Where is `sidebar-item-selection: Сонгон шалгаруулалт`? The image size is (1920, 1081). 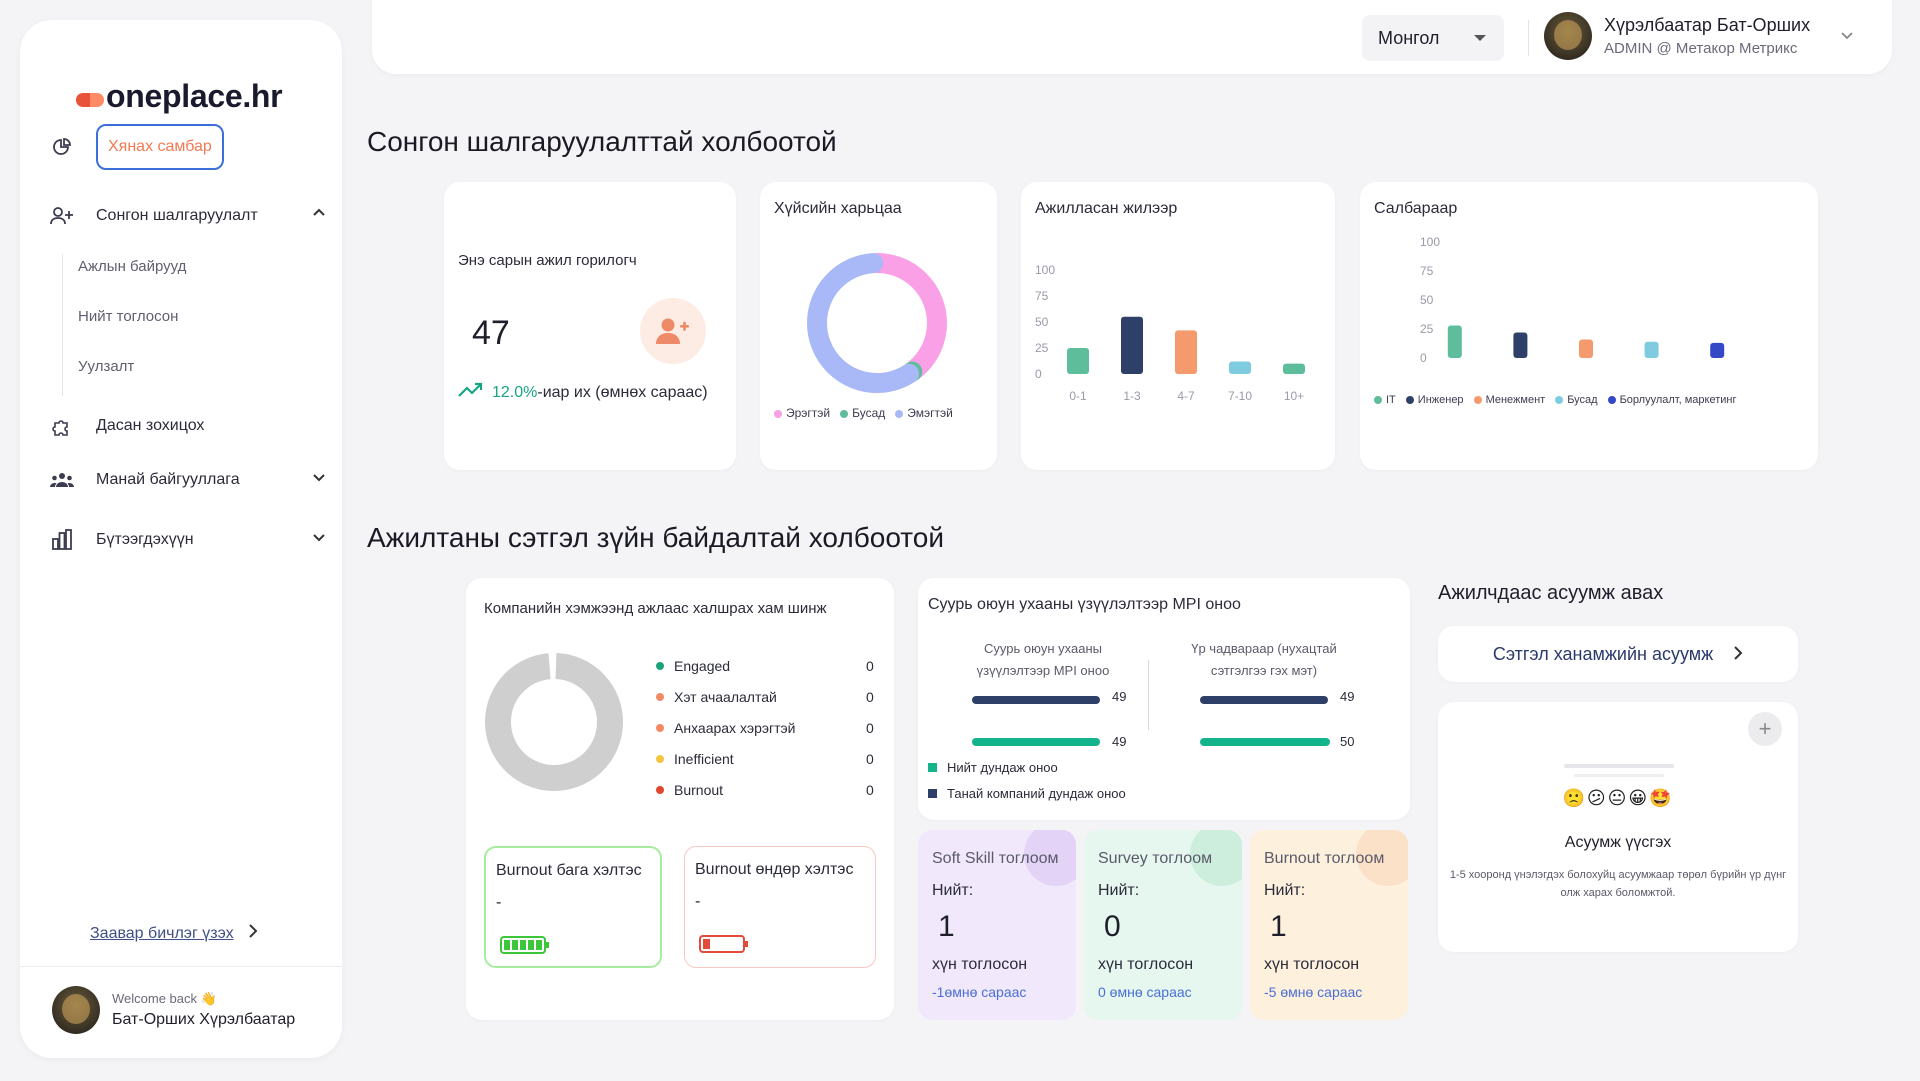 sidebar-item-selection: Сонгон шалгаруулалт is located at coordinates (190, 216).